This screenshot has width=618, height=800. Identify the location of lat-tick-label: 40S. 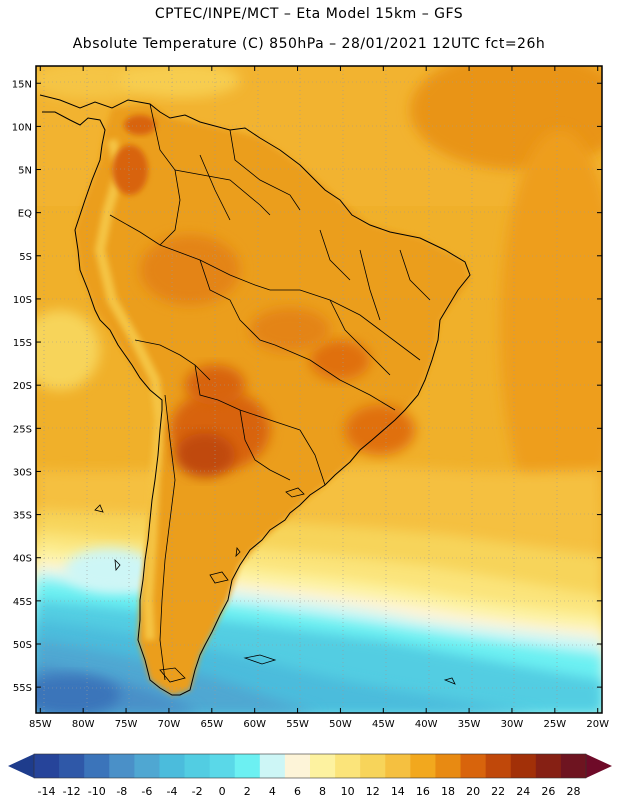
(22, 559).